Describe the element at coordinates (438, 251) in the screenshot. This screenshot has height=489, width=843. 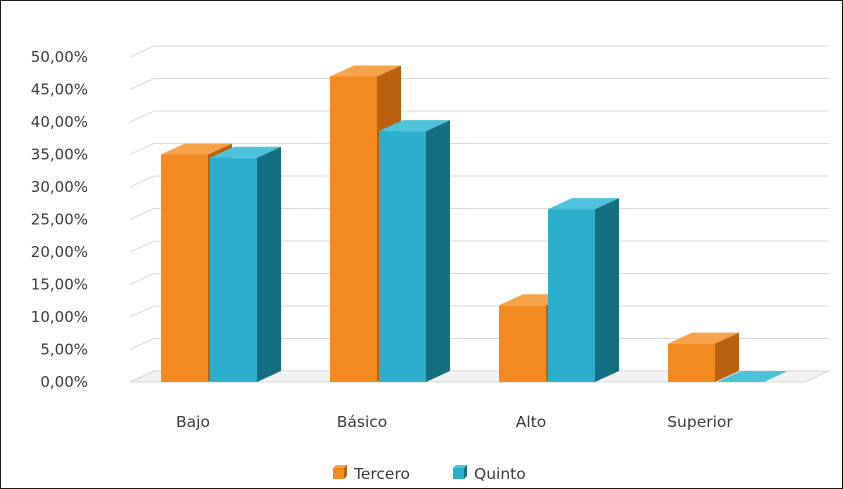
I see `bar-quinto-1-side` at that location.